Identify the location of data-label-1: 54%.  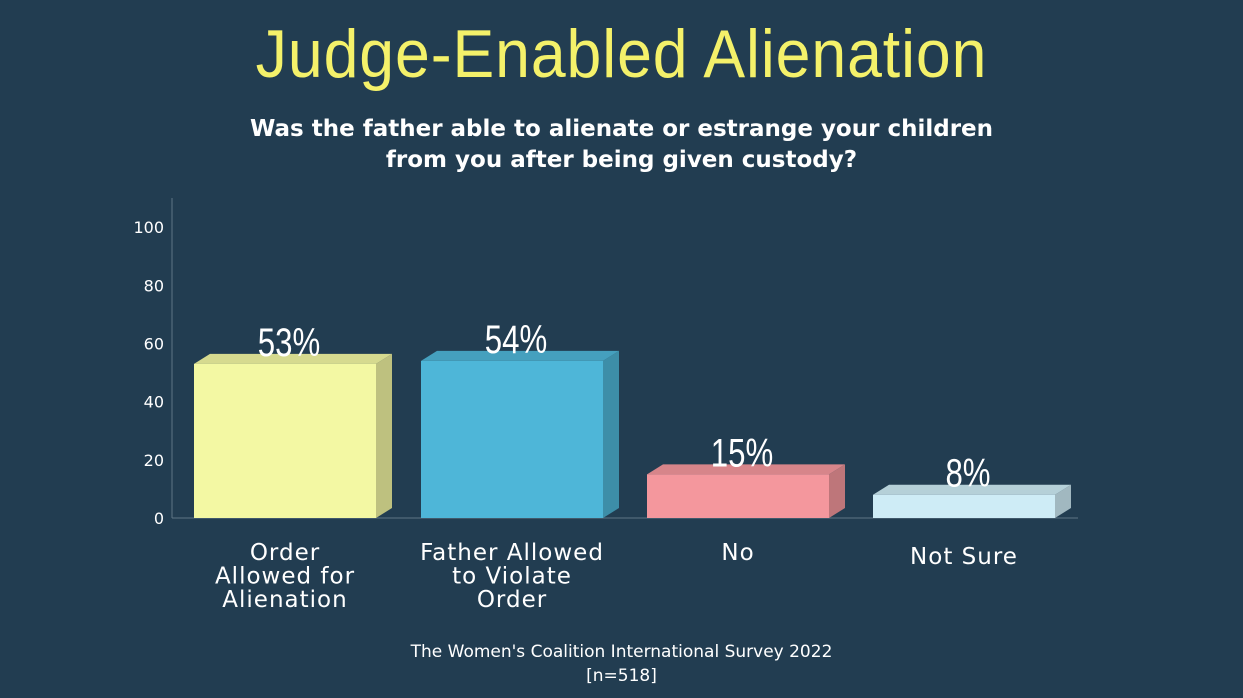
(516, 339).